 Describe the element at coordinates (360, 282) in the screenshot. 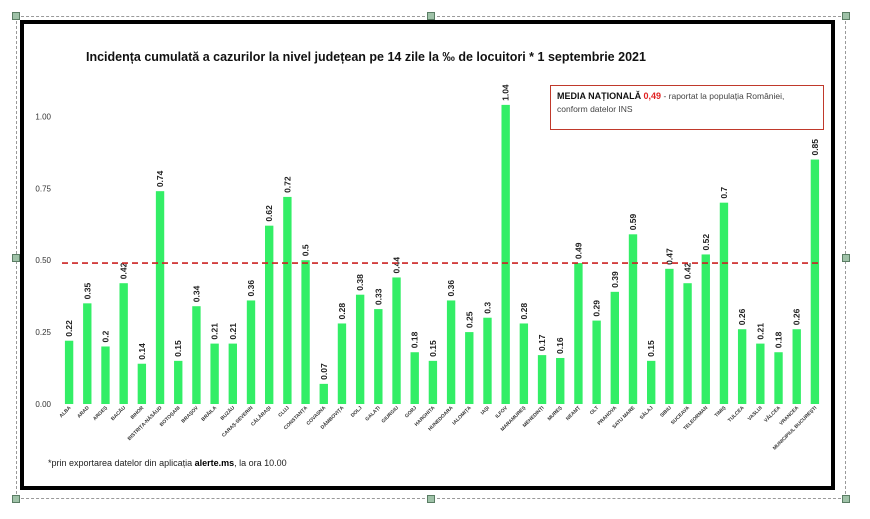

I see `bar-value-label: 0.38` at that location.